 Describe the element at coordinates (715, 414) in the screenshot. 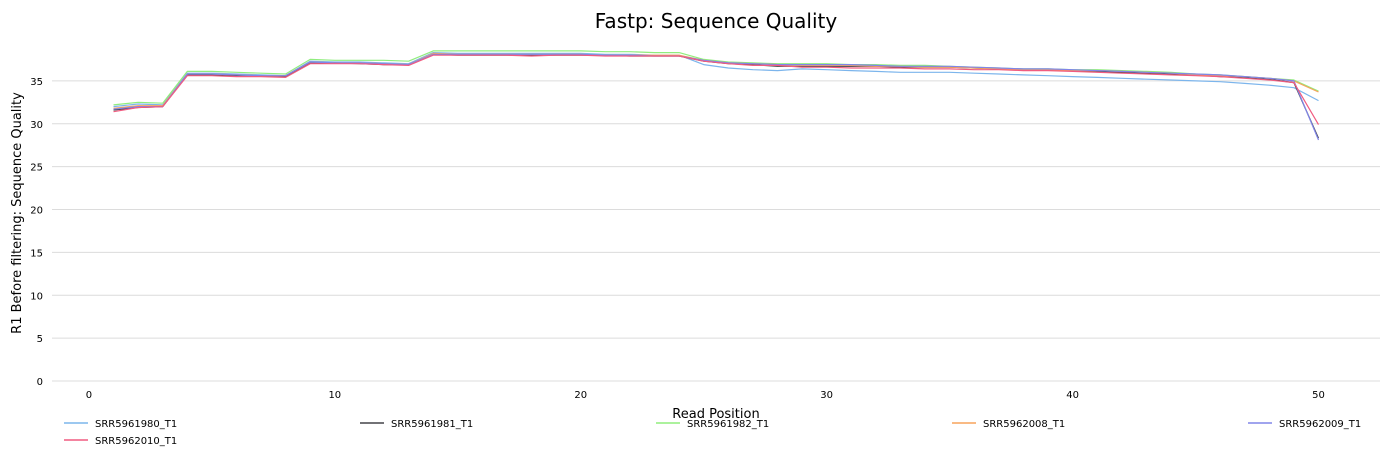

I see `x-axis-label: Read Position` at that location.